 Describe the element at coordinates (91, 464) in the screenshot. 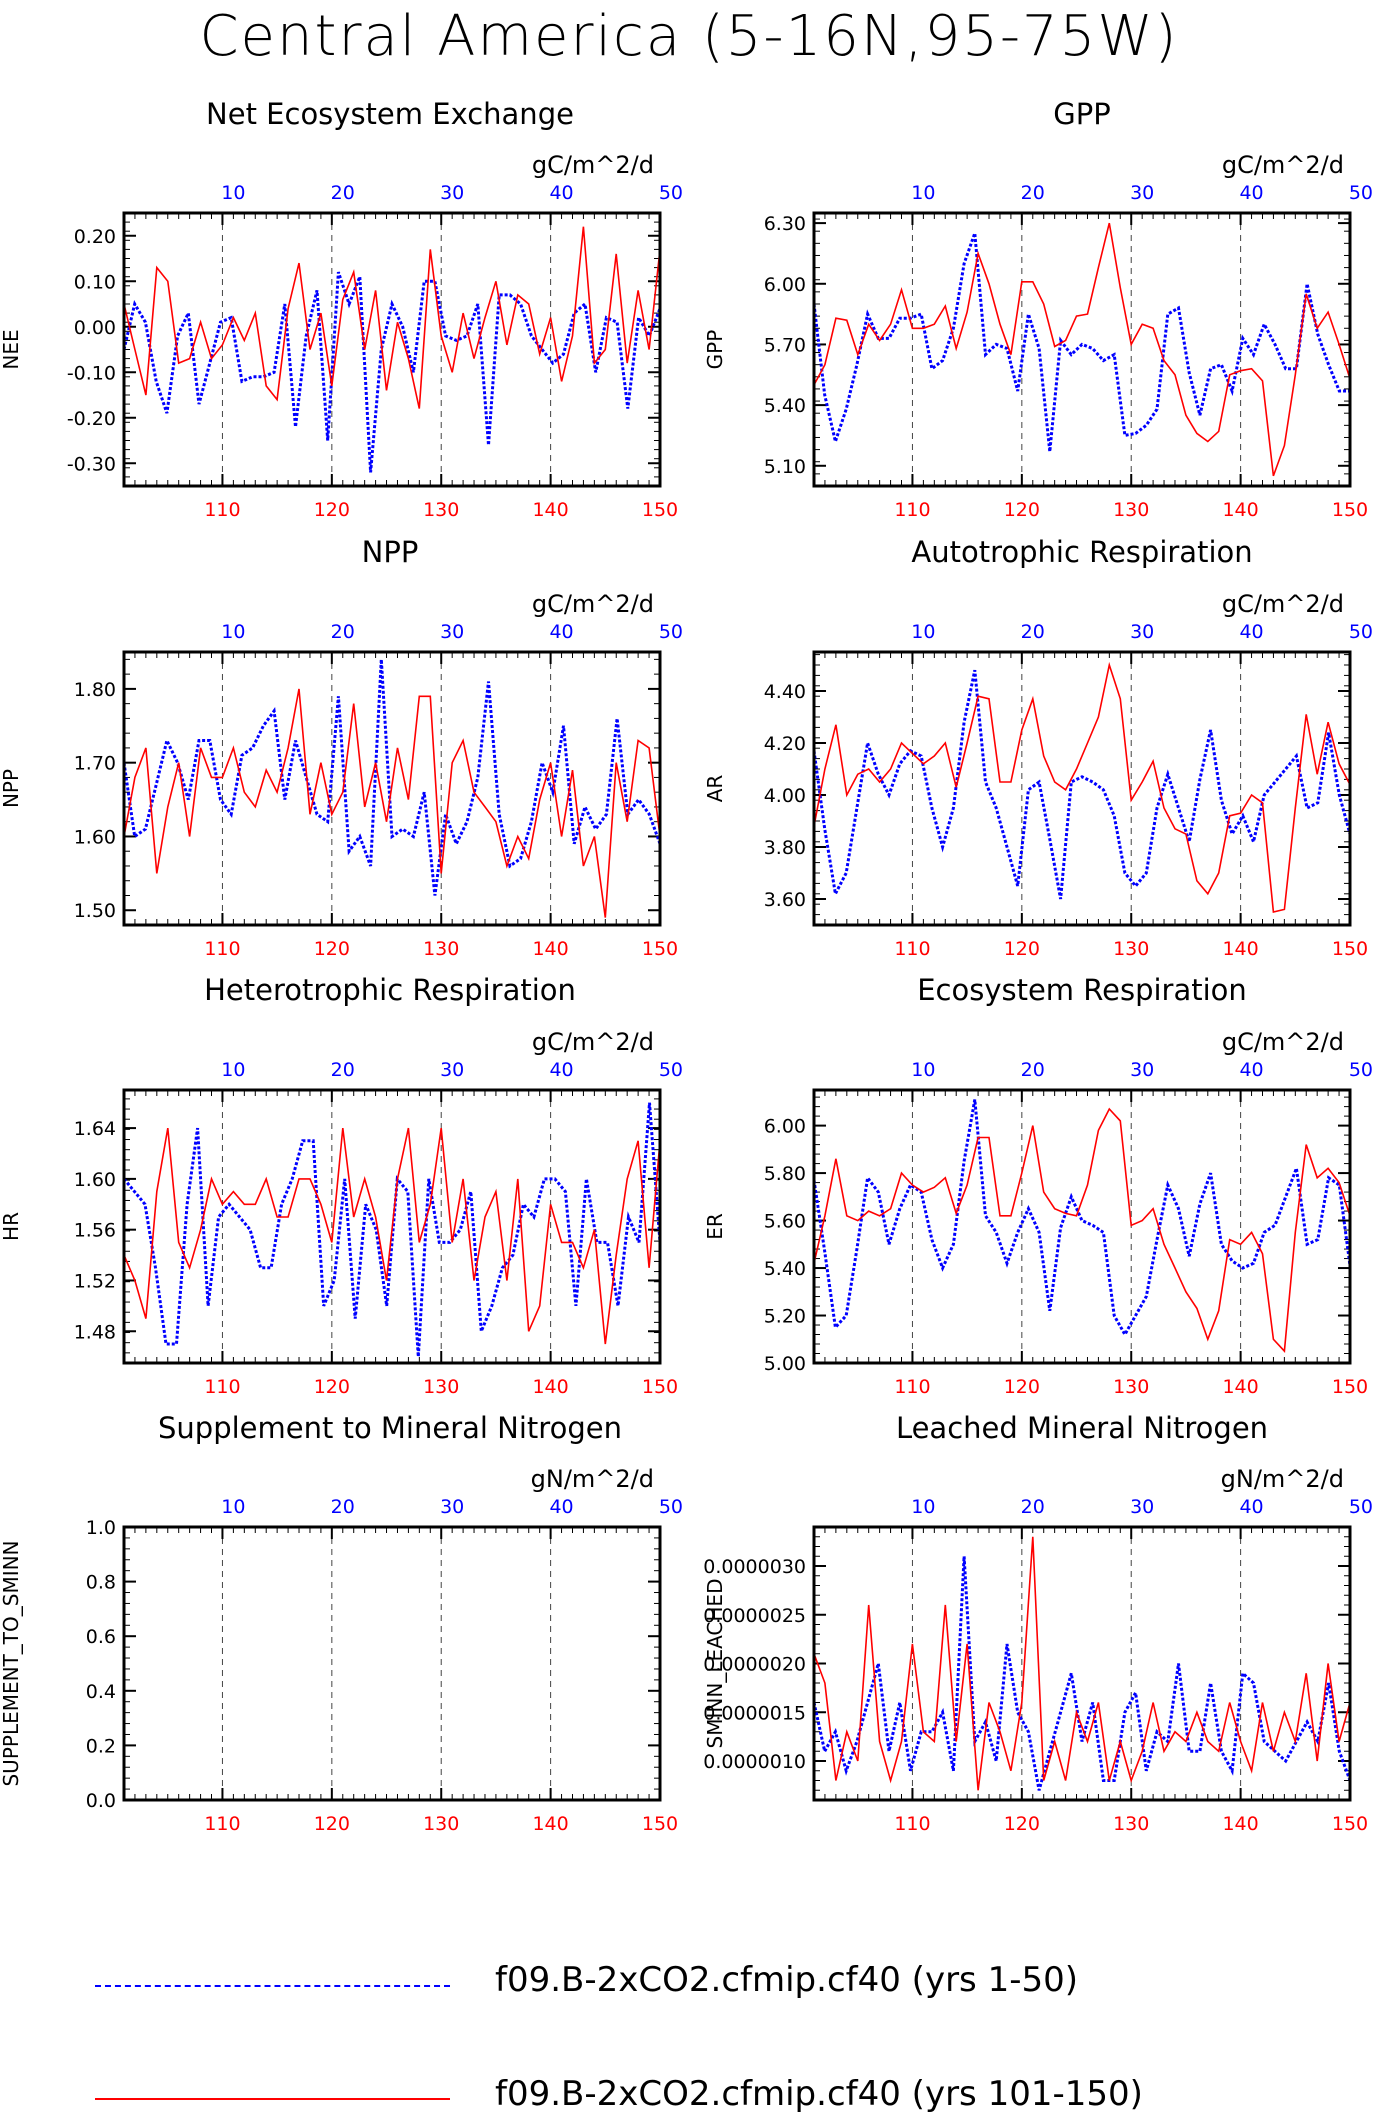

I see `y-tick-label: -0.30` at that location.